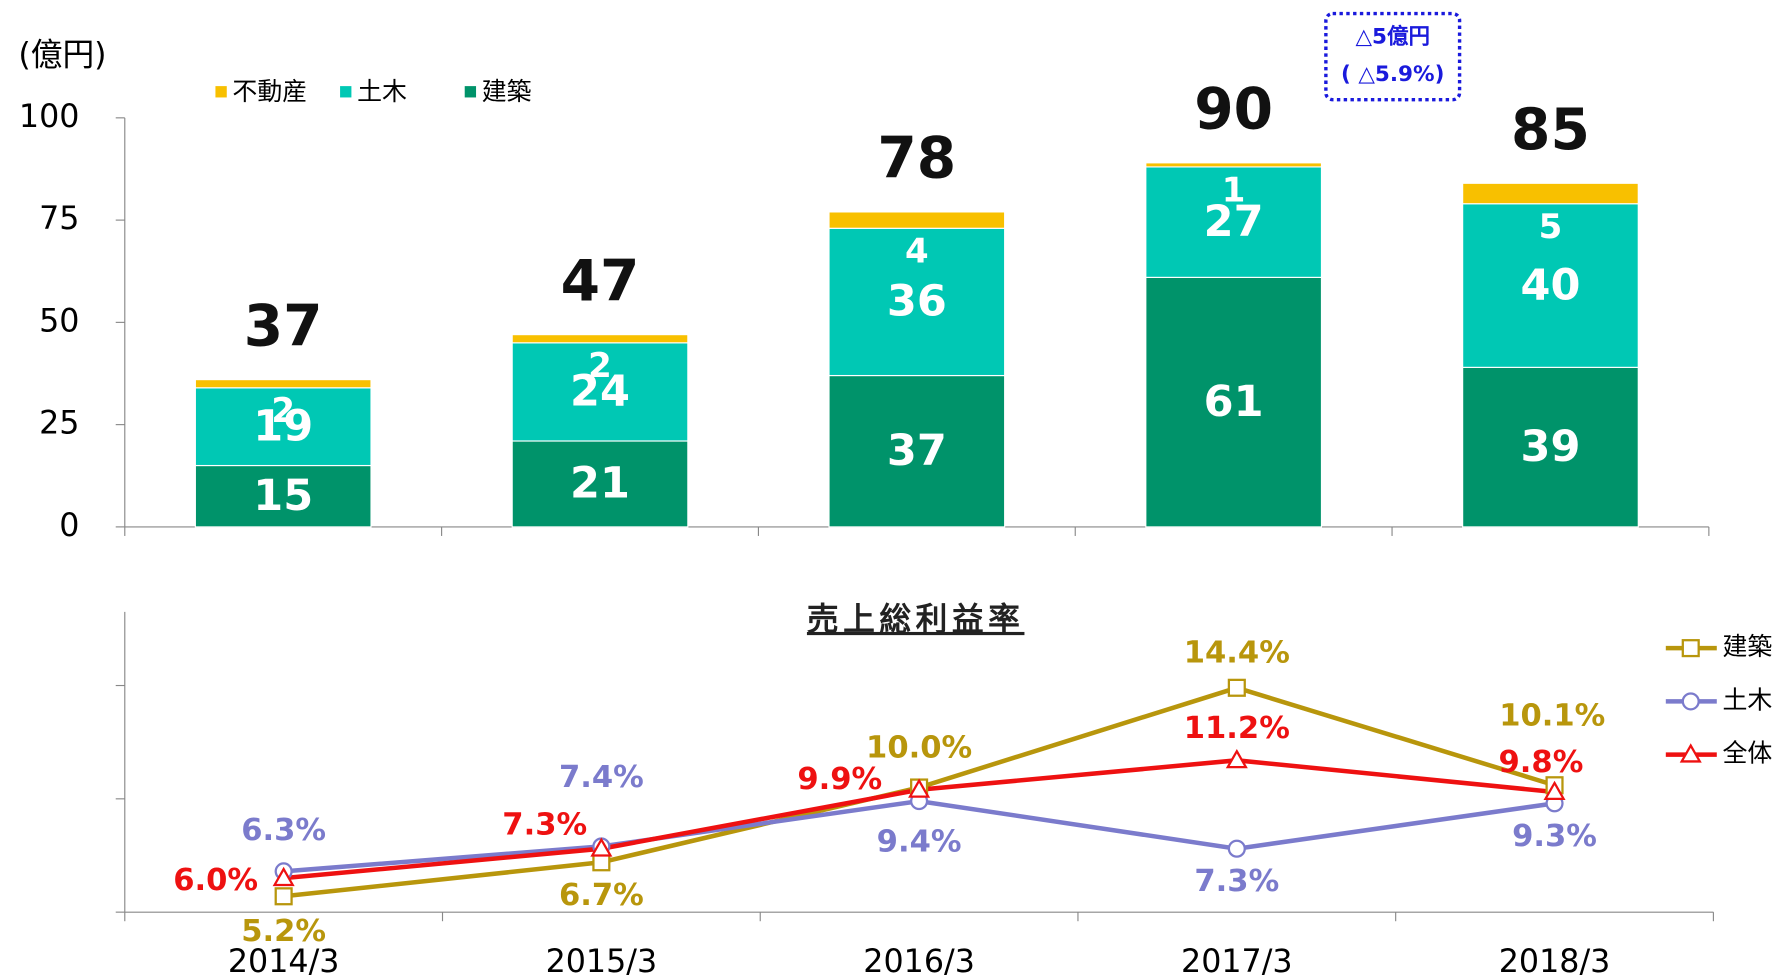 This screenshot has height=979, width=1777. I want to click on data-label: 15, so click(283, 496).